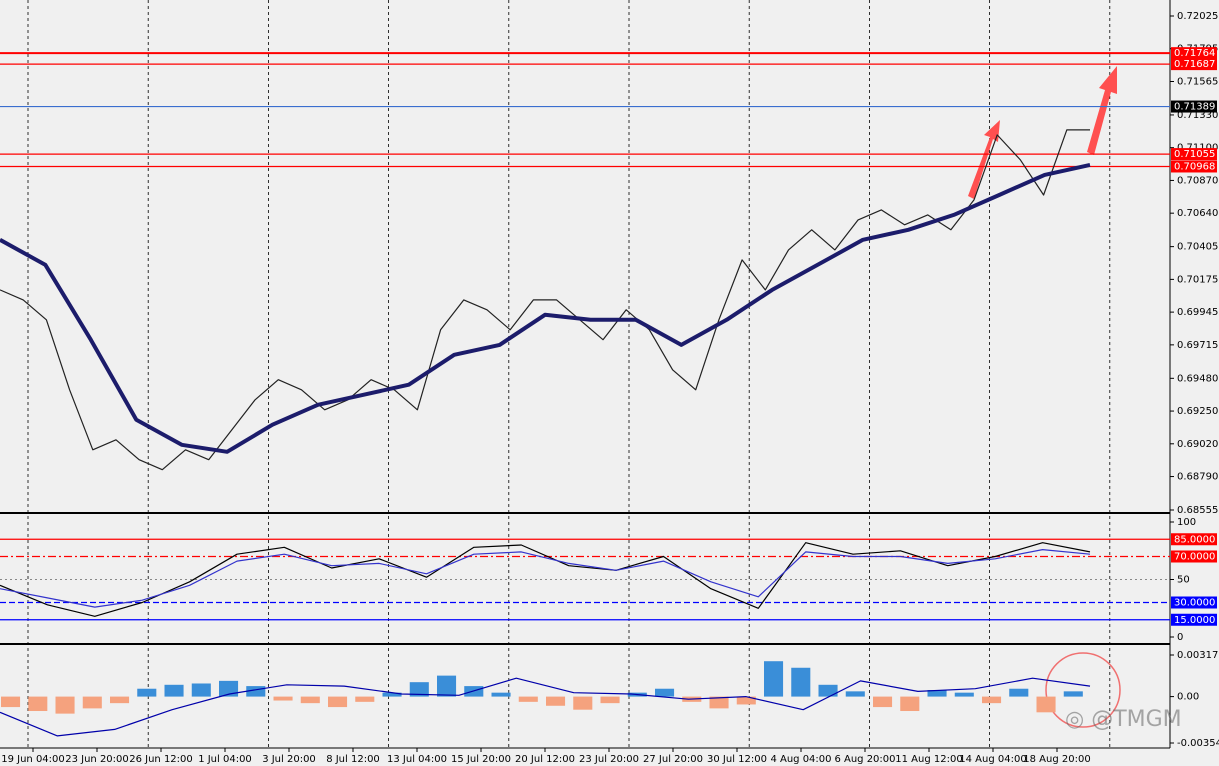 The image size is (1219, 766). Describe the element at coordinates (1197, 510) in the screenshot. I see `y-tick-label: 0.68555` at that location.